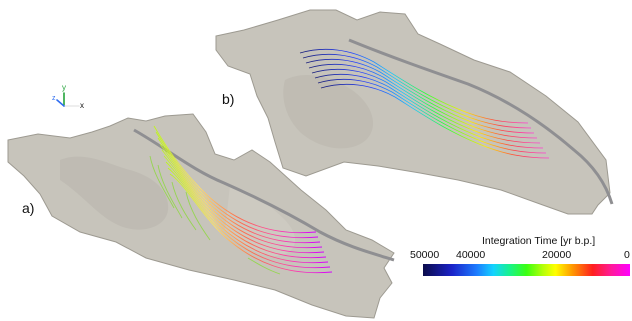 This screenshot has width=632, height=321. What do you see at coordinates (526, 270) in the screenshot?
I see `colorbar` at bounding box center [526, 270].